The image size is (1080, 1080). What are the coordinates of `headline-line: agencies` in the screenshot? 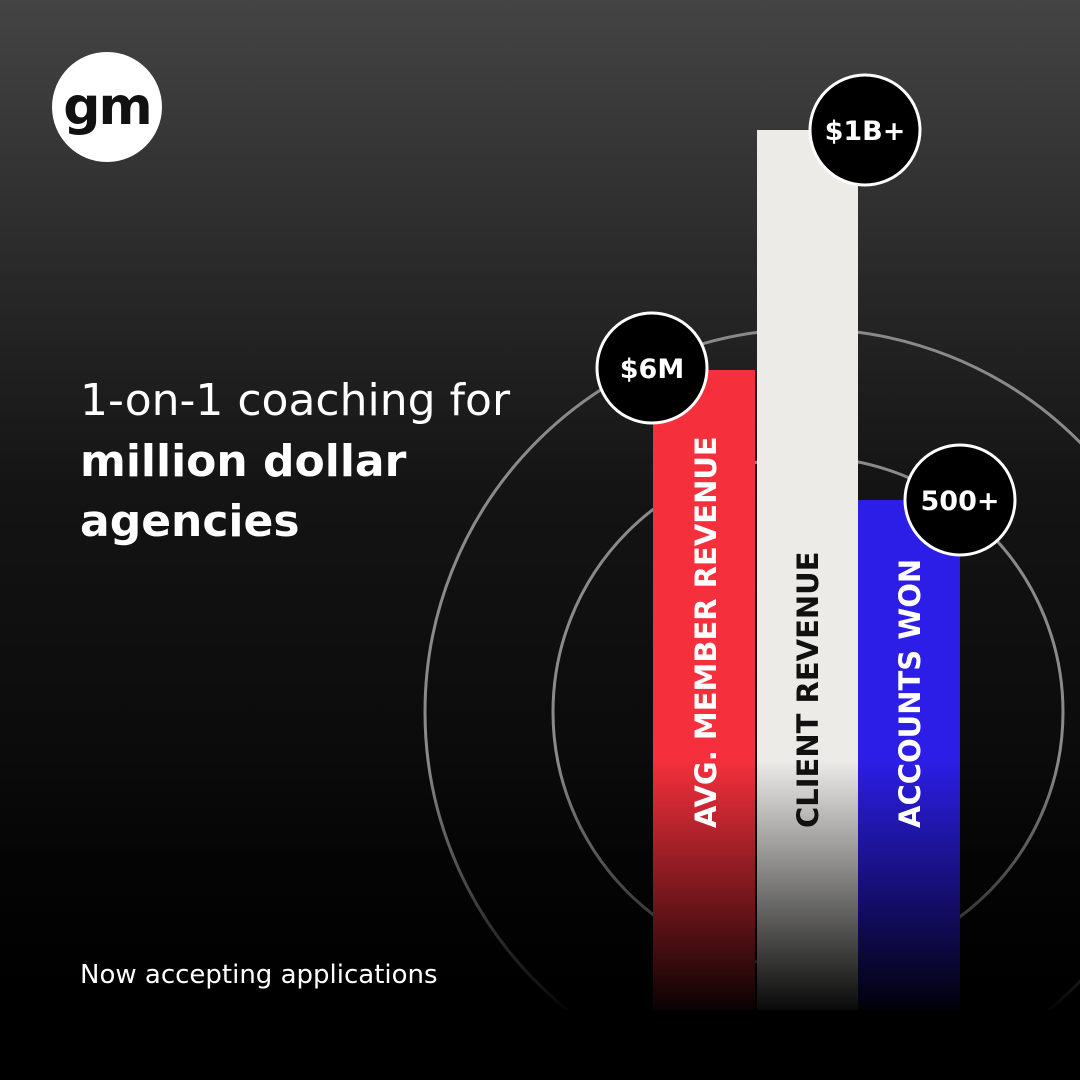 It's located at (190, 521).